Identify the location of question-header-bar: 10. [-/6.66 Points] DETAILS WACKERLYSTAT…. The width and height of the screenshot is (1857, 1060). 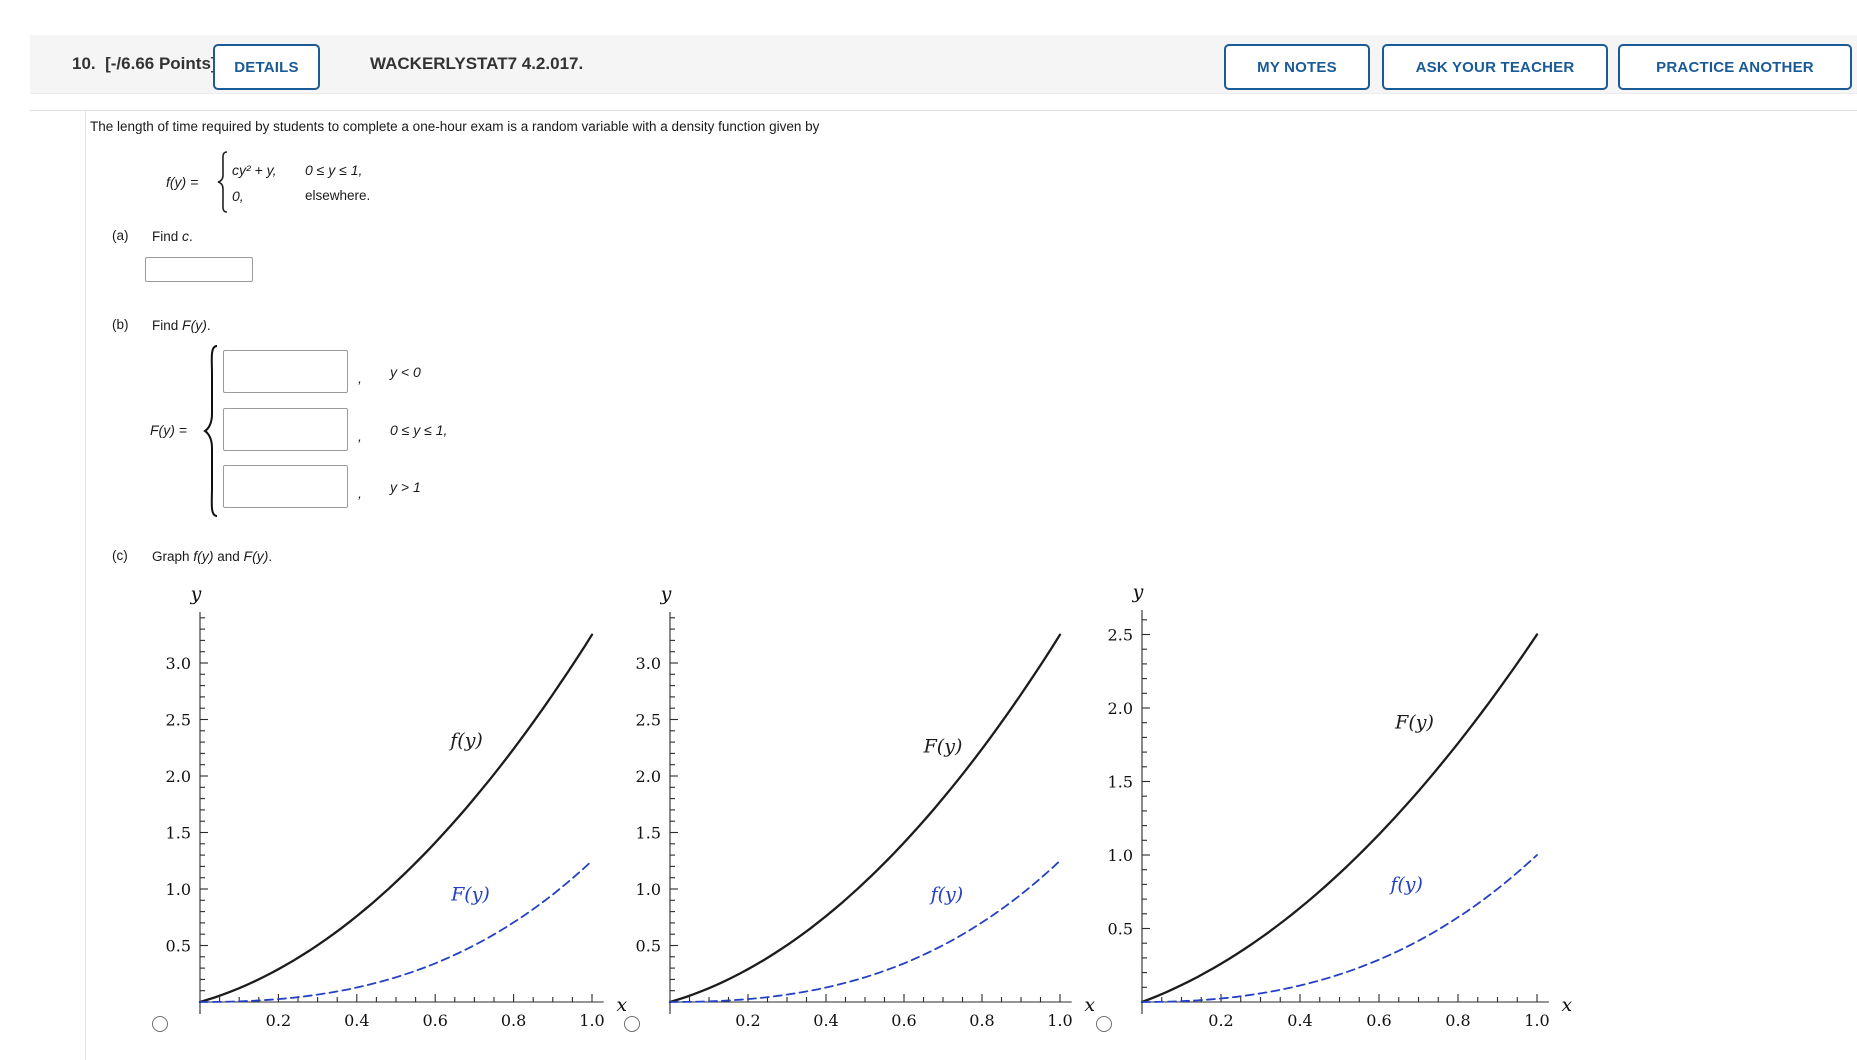
(943, 64).